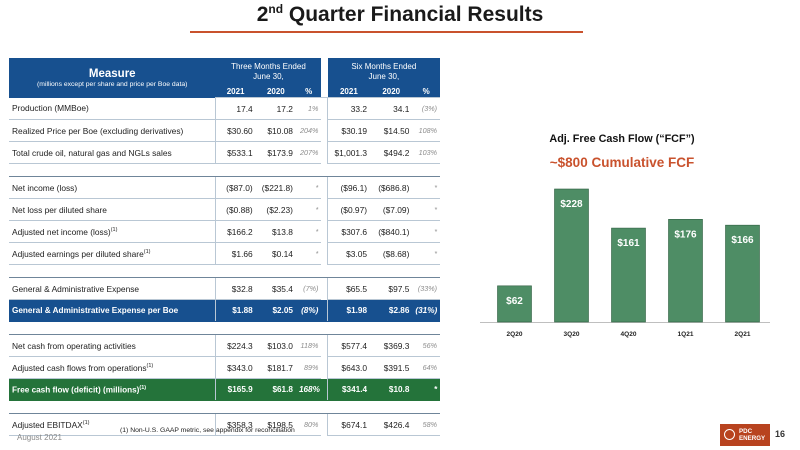  What do you see at coordinates (308, 152) in the screenshot?
I see `table-cell-pct: 207%` at bounding box center [308, 152].